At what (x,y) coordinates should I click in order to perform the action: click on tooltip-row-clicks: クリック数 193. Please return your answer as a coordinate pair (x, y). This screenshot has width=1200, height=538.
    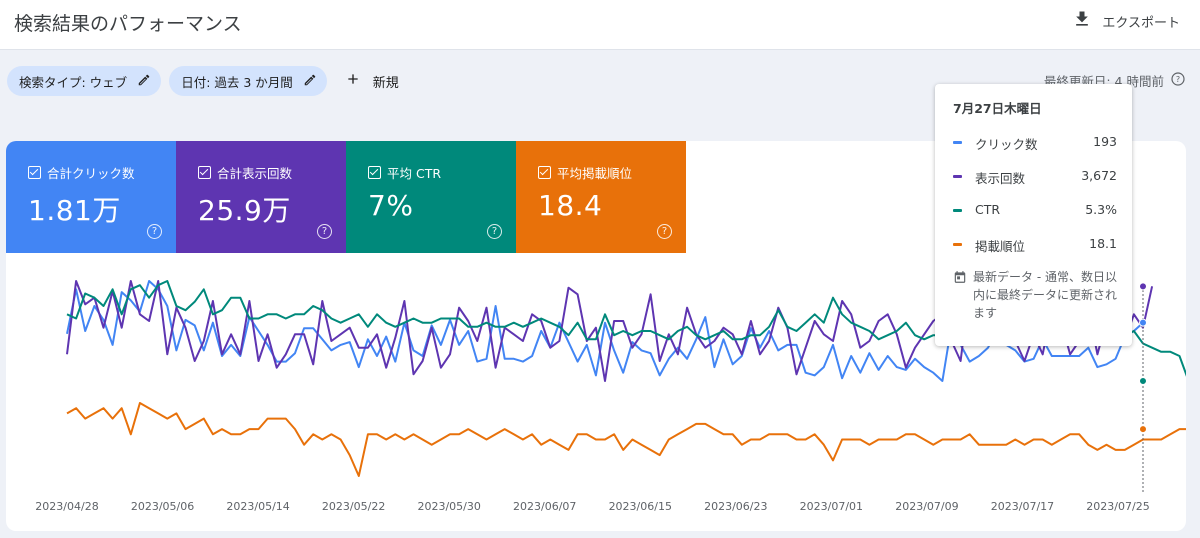
    Looking at the image, I should click on (1035, 143).